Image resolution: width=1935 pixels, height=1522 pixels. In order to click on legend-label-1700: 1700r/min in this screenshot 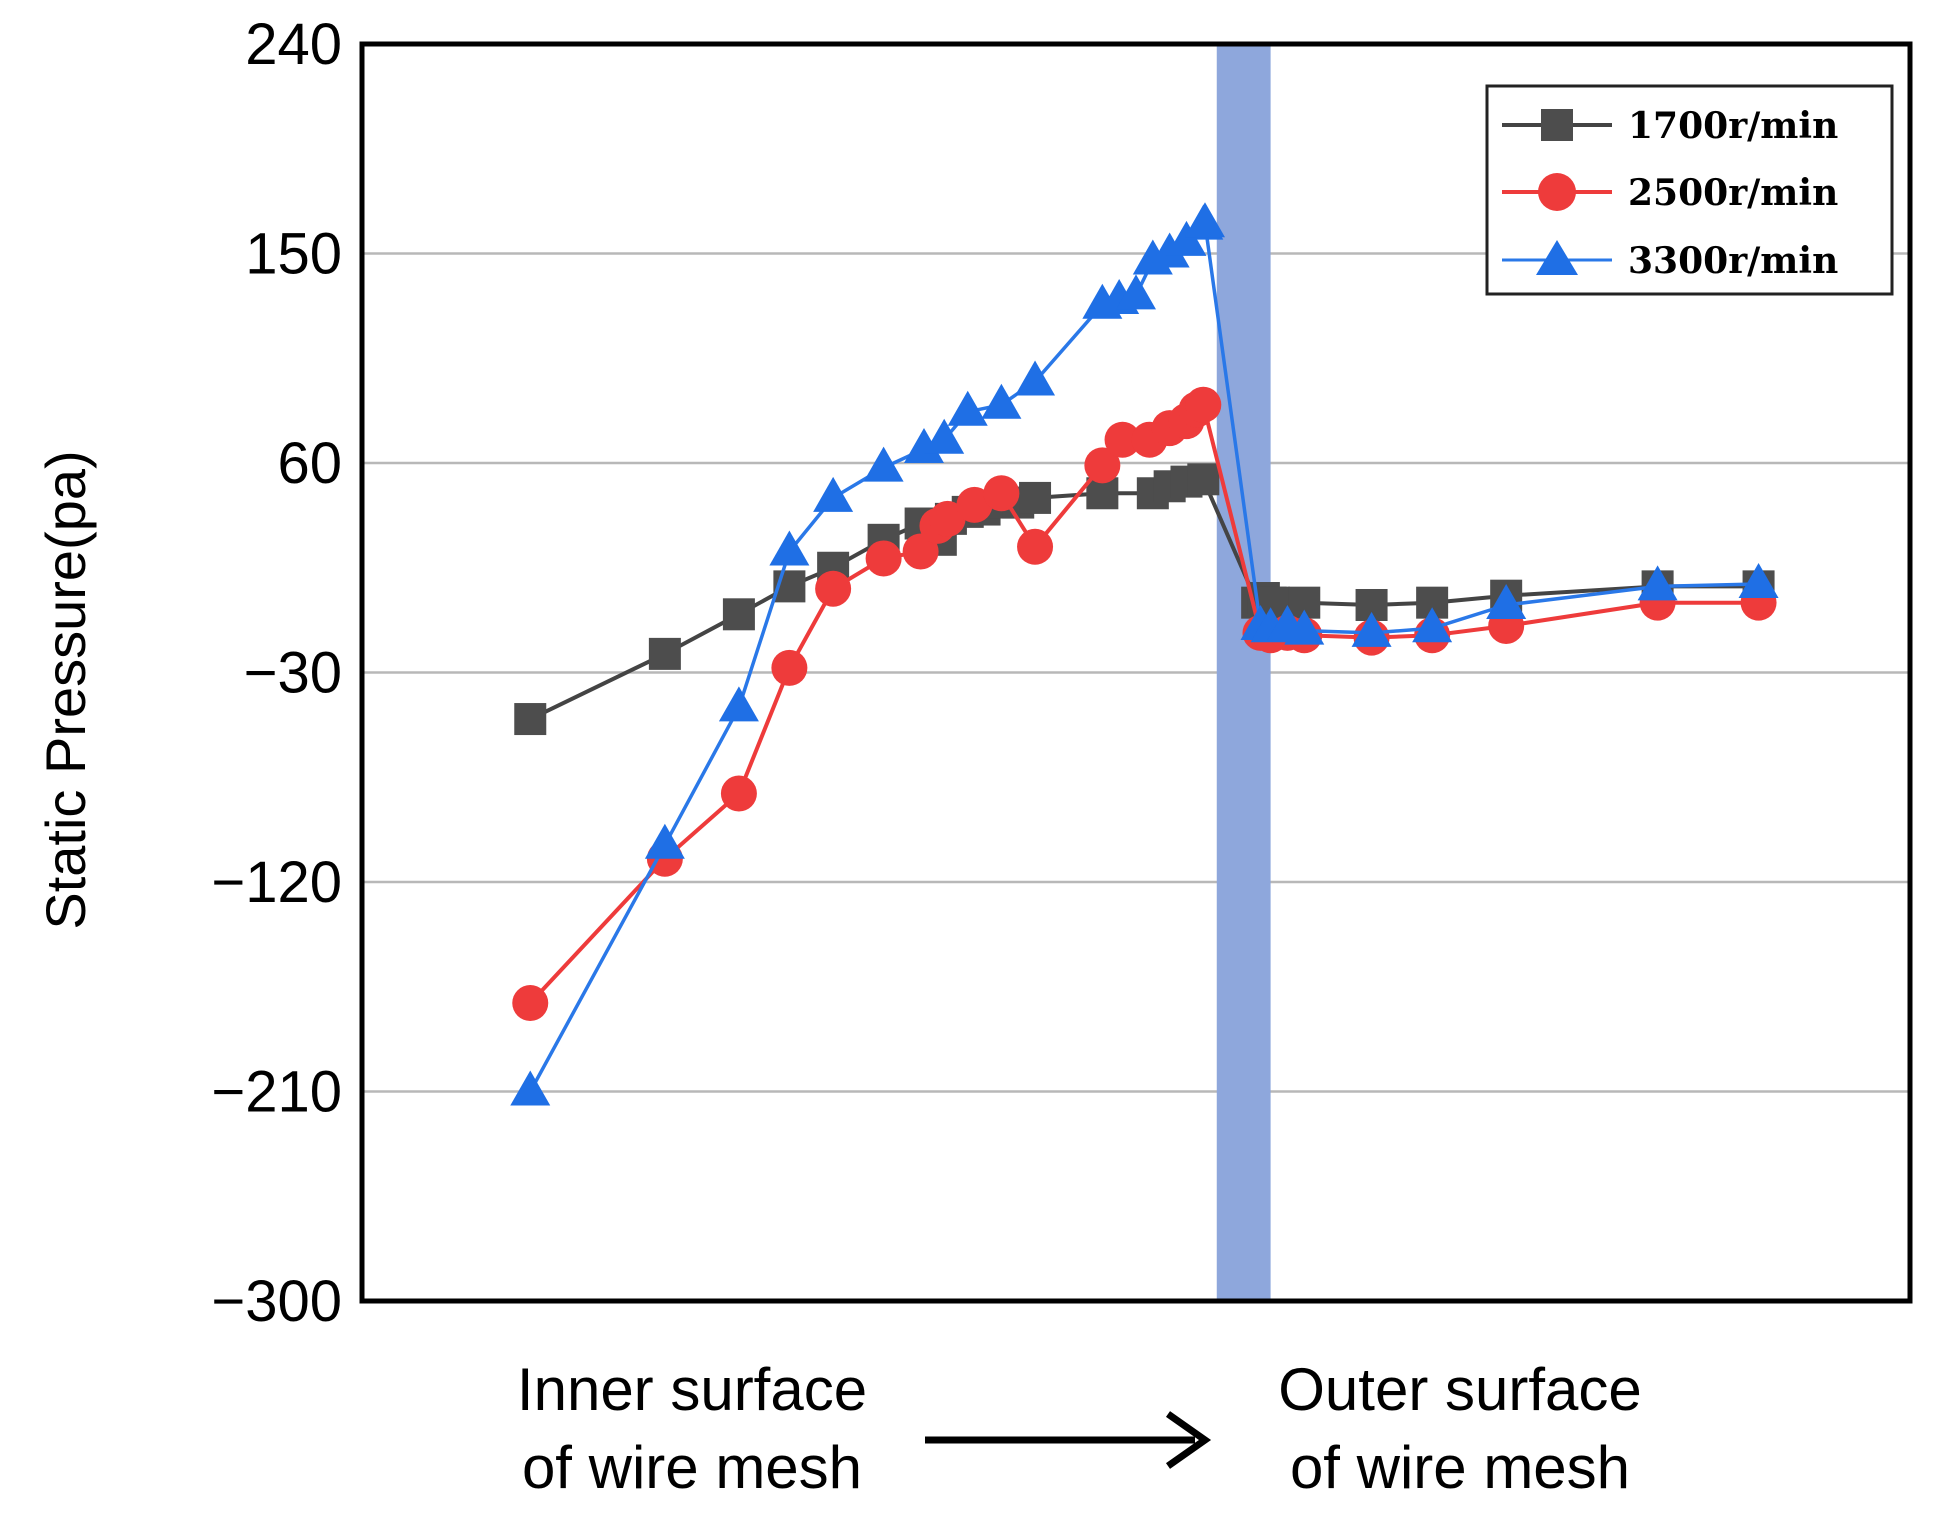, I will do `click(1733, 126)`.